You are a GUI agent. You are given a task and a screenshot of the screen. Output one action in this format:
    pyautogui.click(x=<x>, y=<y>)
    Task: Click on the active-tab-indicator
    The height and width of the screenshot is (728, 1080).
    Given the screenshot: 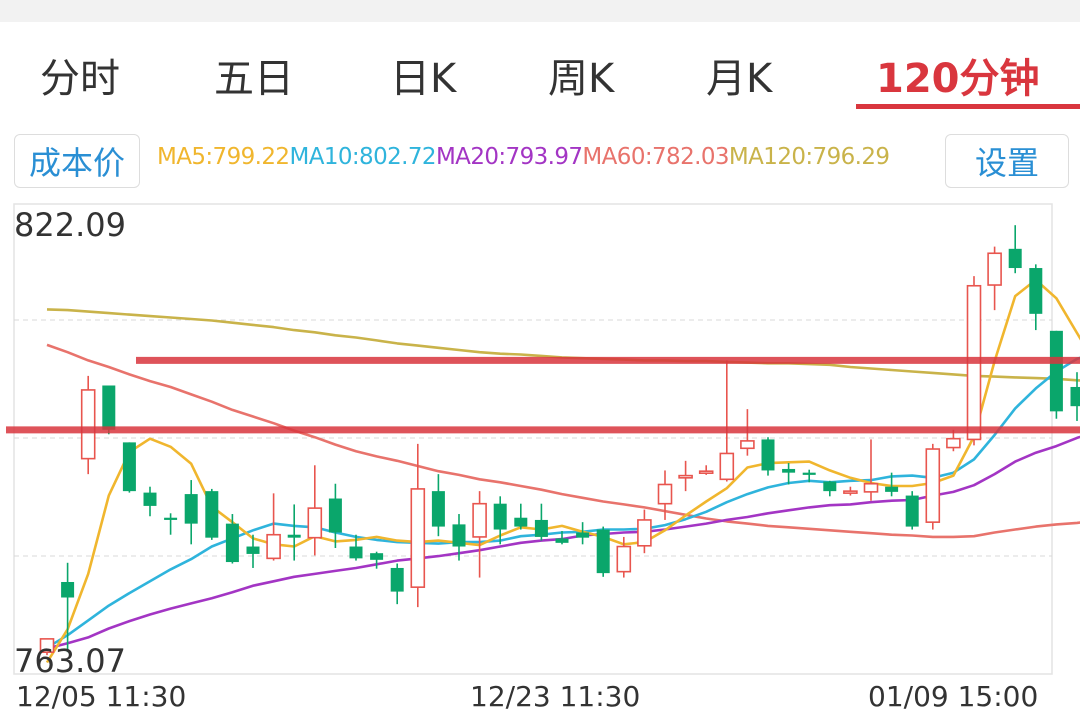 What is the action you would take?
    pyautogui.click(x=968, y=106)
    